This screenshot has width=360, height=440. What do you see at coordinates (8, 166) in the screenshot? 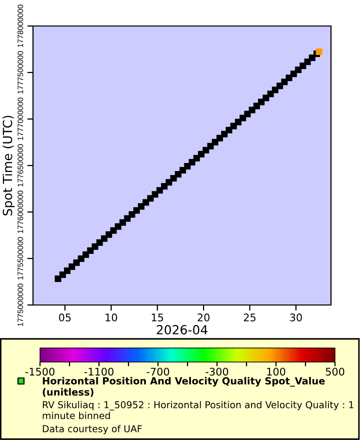
I see `y-axis-title: Spot Time (UTC)` at bounding box center [8, 166].